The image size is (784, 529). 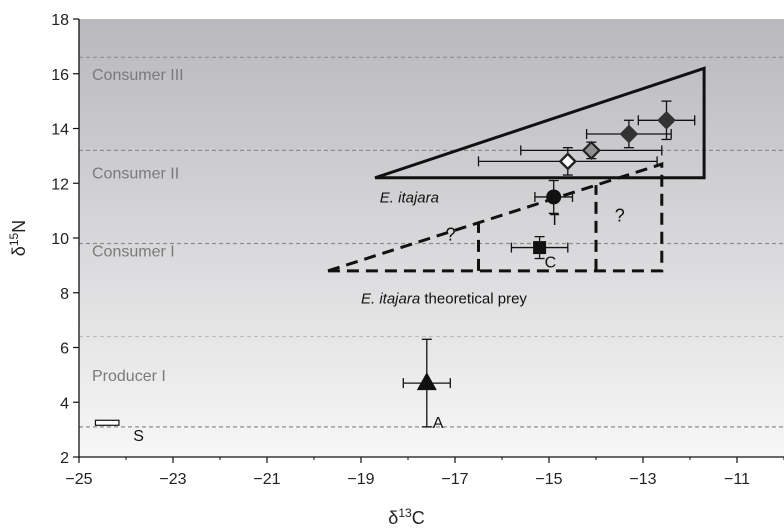 I want to click on y-tick-label: 10, so click(x=60, y=239).